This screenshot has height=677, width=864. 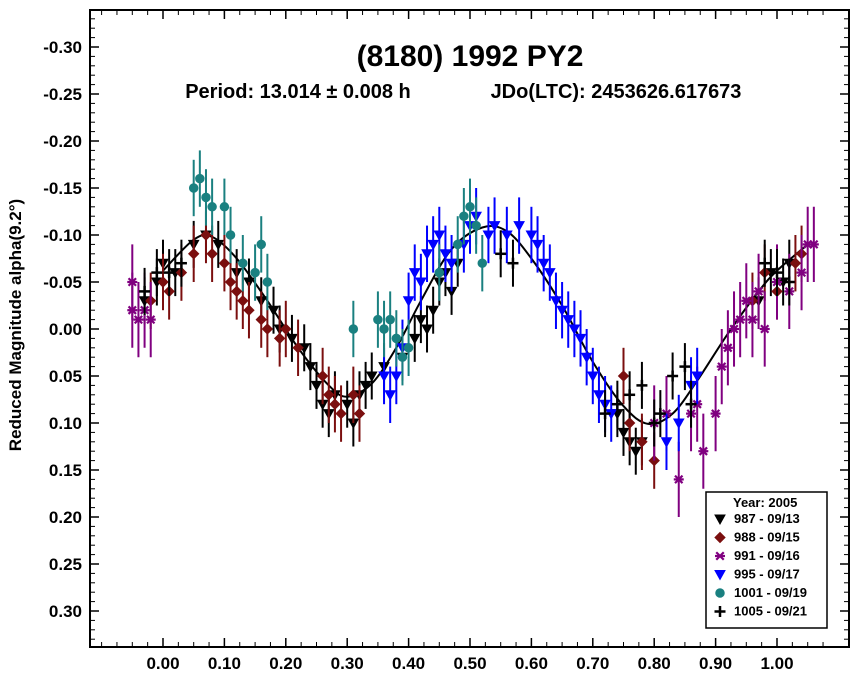 What do you see at coordinates (65, 564) in the screenshot?
I see `y-tick-label: 0.25` at bounding box center [65, 564].